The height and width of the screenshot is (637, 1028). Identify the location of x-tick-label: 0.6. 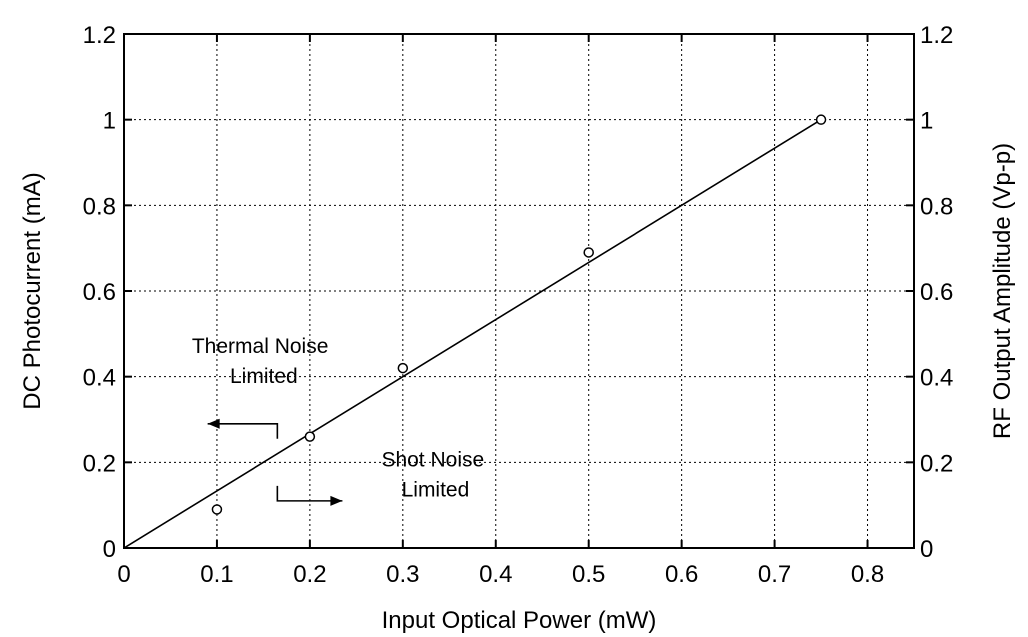
(681, 574).